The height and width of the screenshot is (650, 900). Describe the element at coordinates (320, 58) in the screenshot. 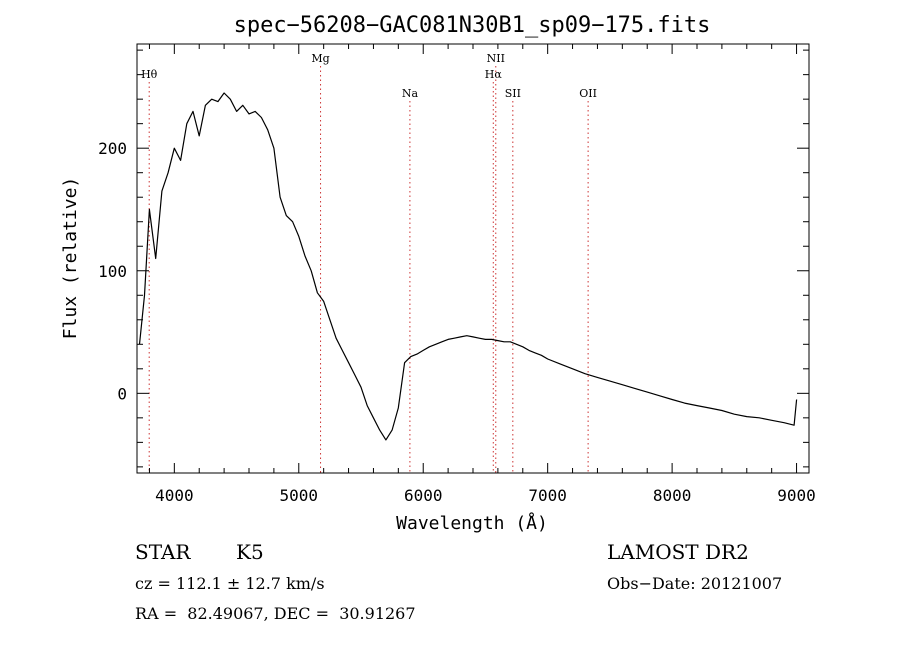

I see `spectral-line-label: Mg` at that location.